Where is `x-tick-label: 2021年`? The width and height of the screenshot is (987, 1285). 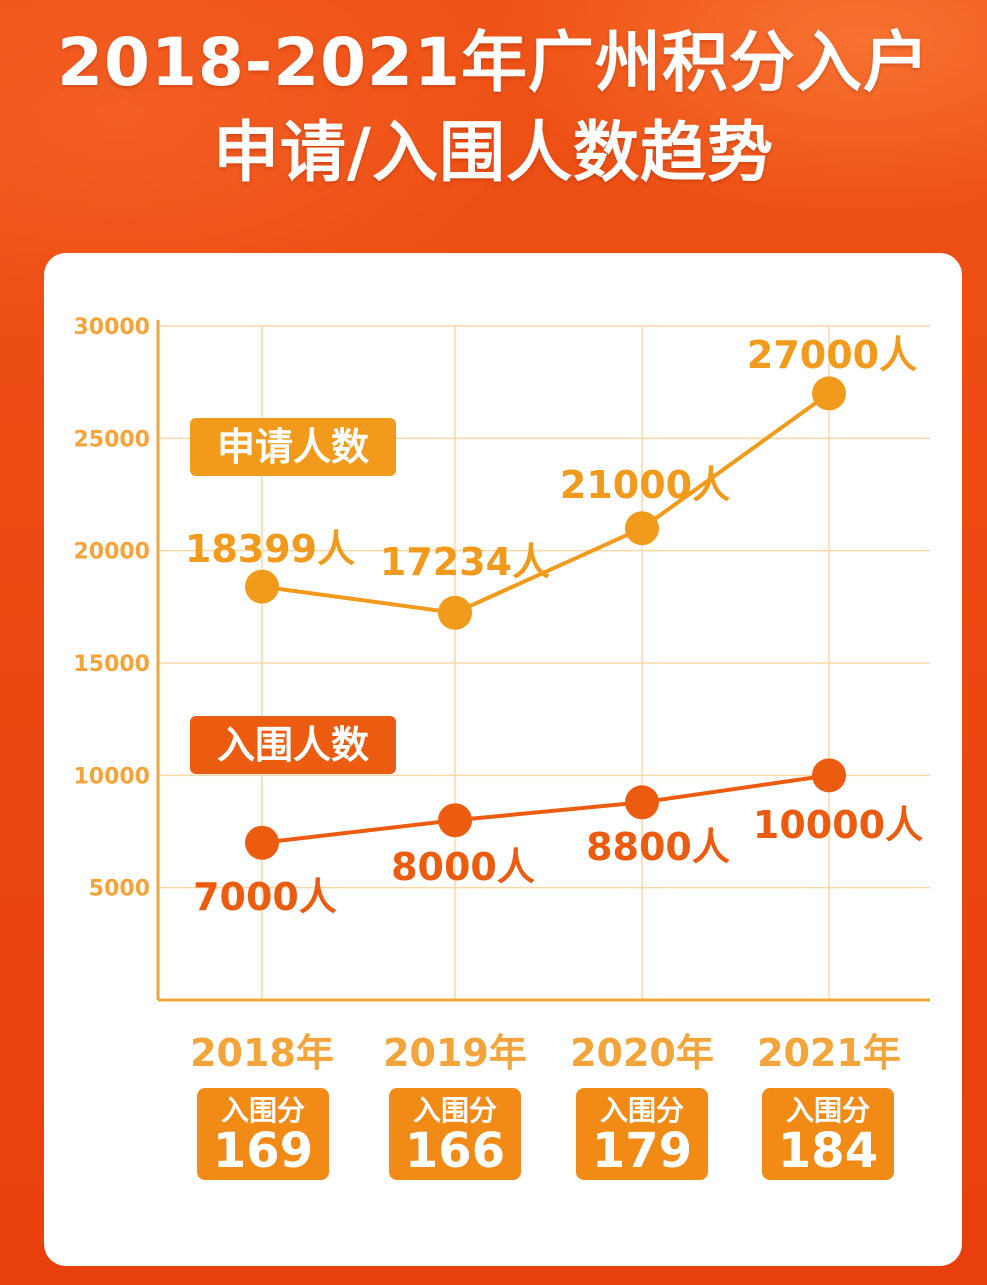 x-tick-label: 2021年 is located at coordinates (829, 1053).